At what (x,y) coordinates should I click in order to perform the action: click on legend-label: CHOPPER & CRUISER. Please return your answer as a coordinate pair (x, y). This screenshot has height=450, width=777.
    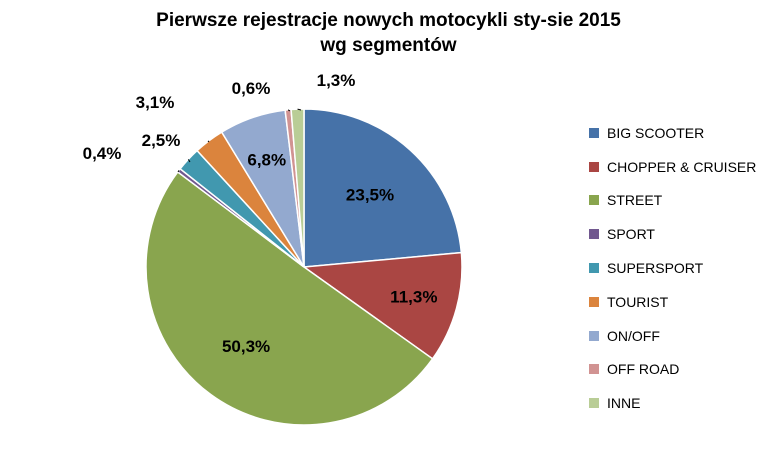
    Looking at the image, I should click on (682, 166).